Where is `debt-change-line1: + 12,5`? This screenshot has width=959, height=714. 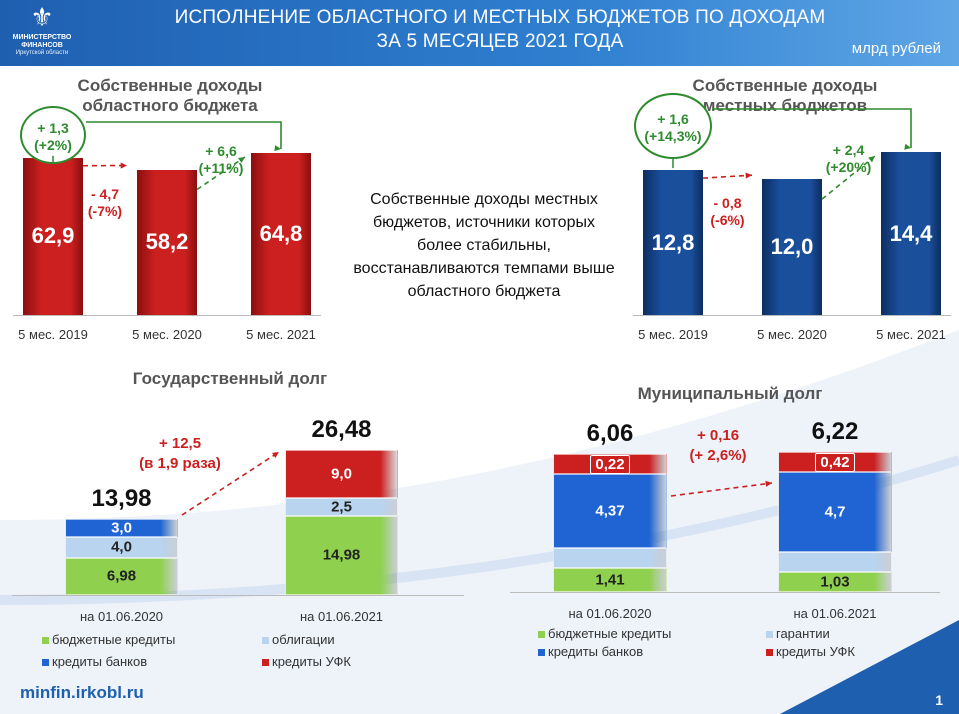 debt-change-line1: + 12,5 is located at coordinates (180, 443).